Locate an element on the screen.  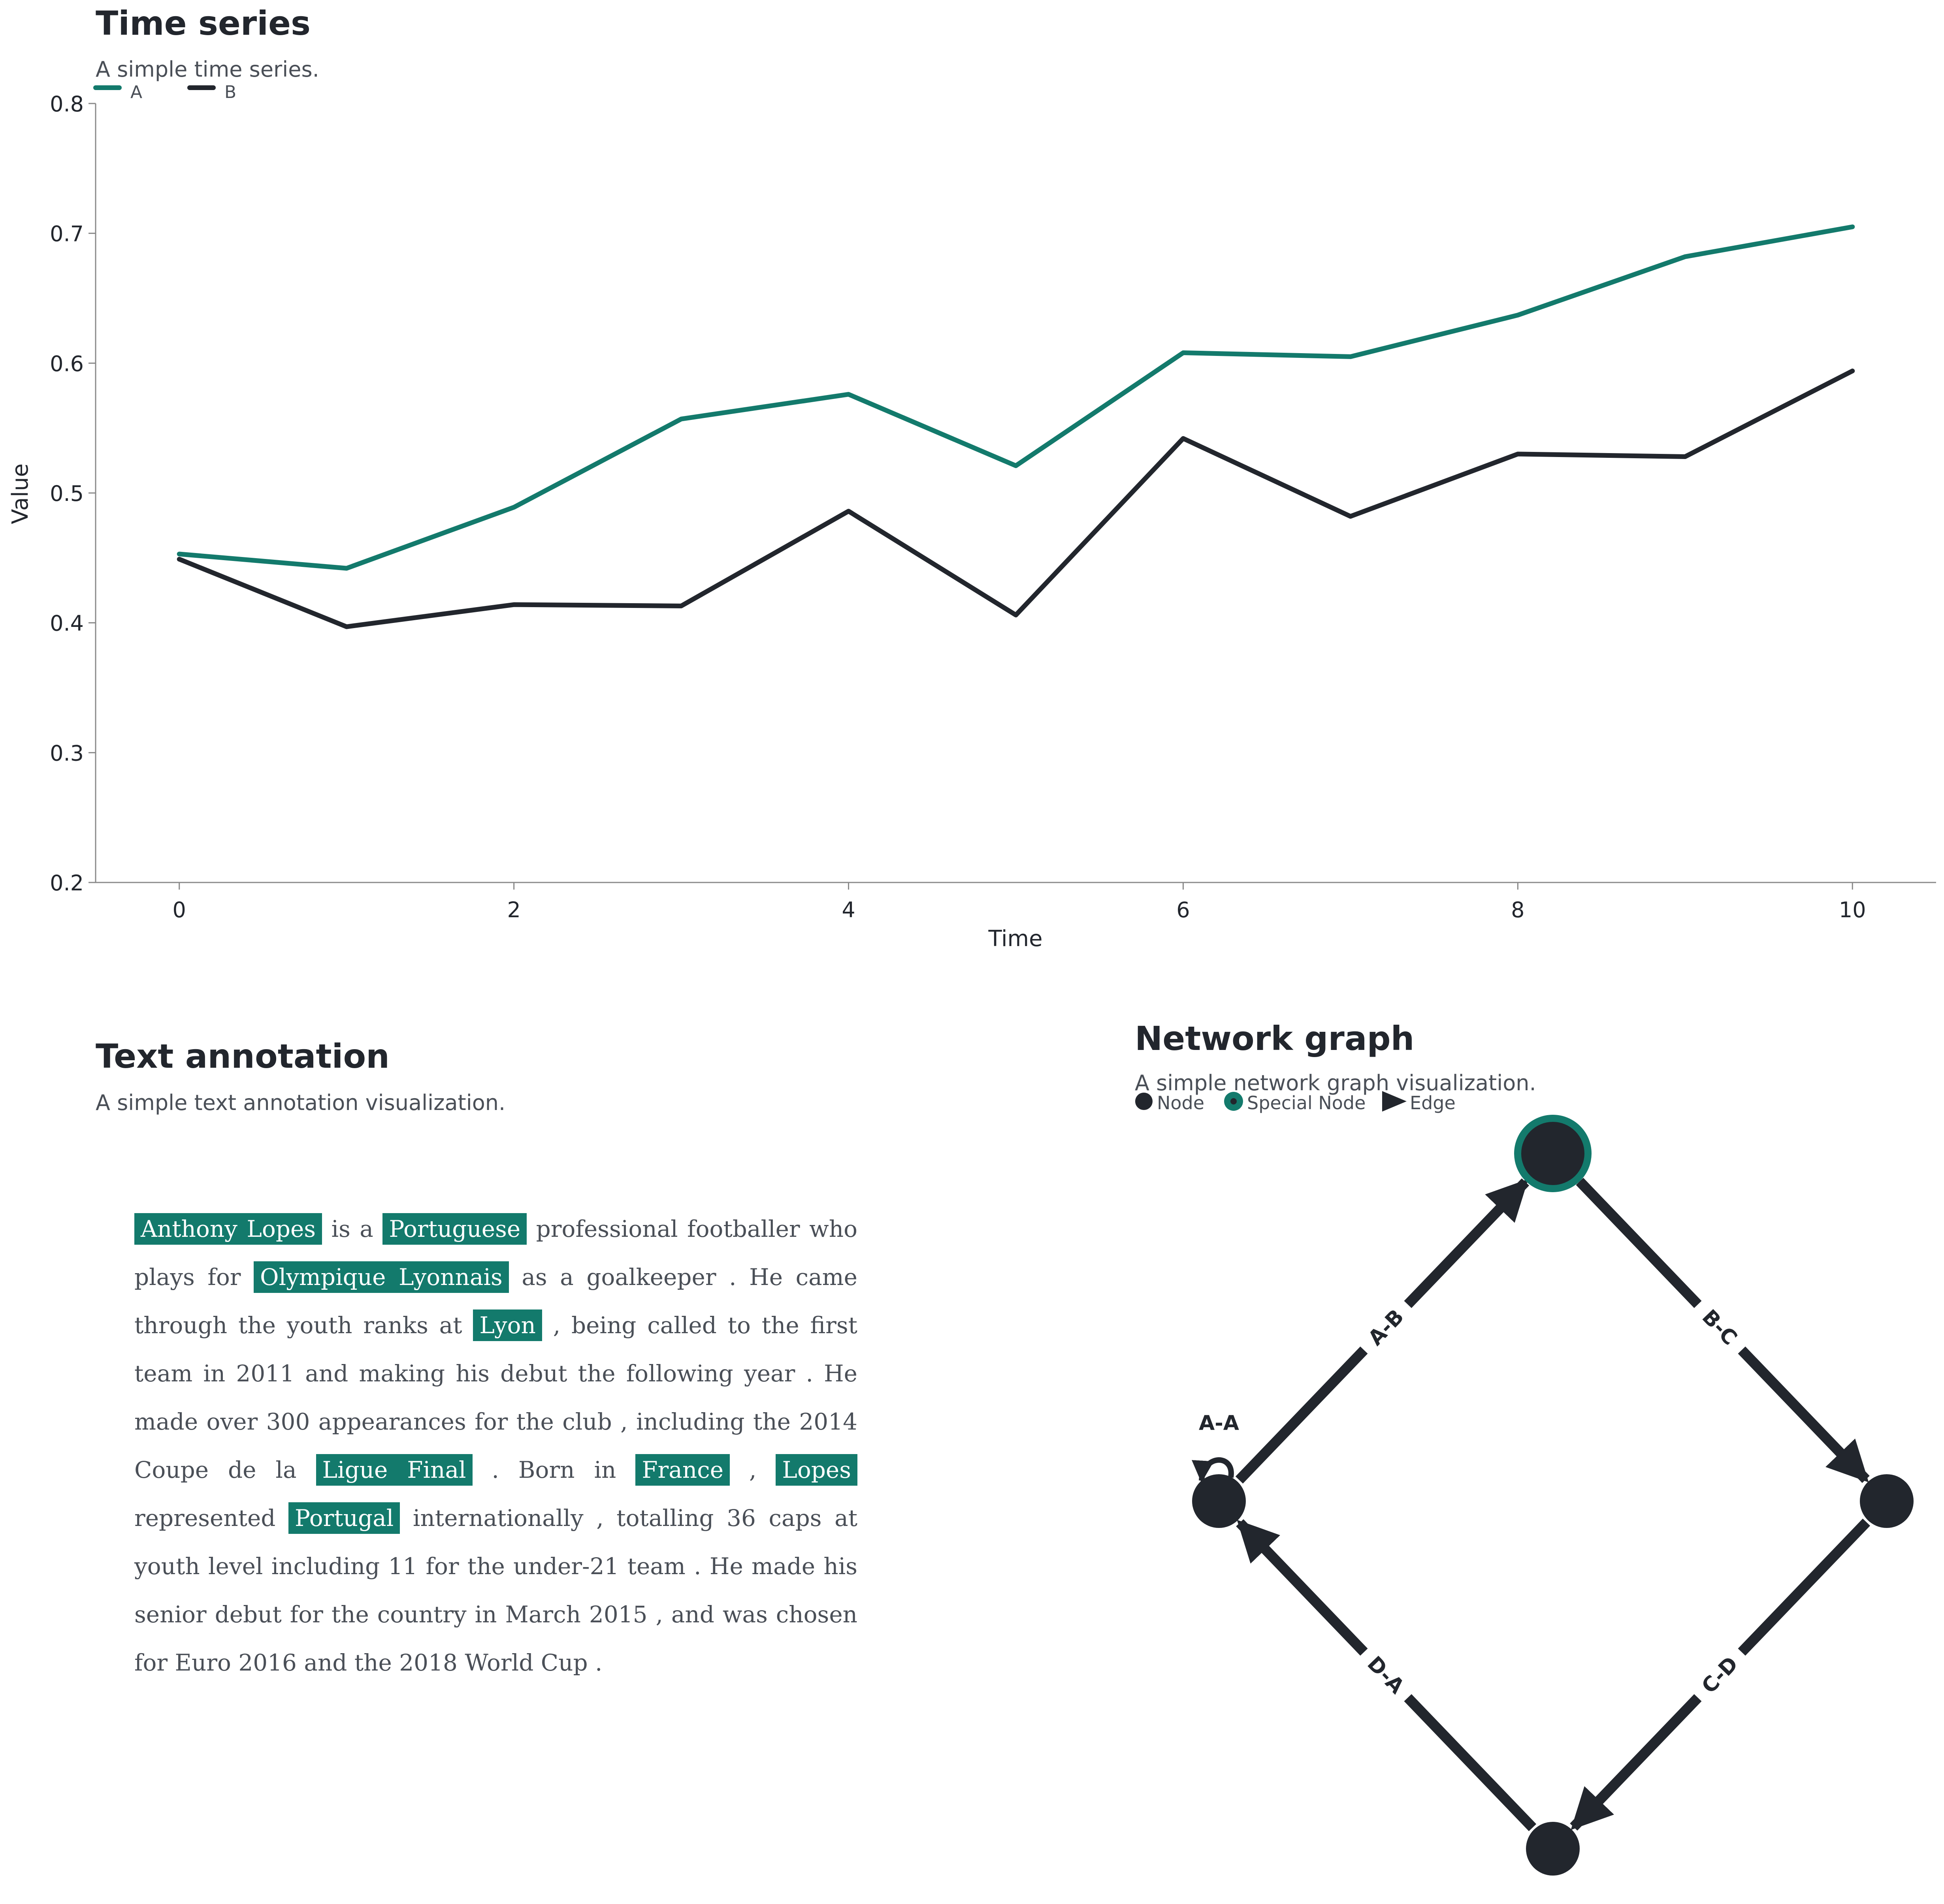
text-segment: represented is located at coordinates (212, 1518).